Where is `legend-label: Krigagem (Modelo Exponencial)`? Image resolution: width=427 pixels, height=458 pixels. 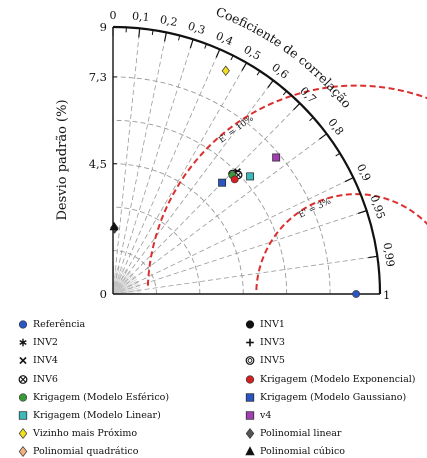
legend-label: Krigagem (Modelo Exponencial) is located at coordinates (338, 379).